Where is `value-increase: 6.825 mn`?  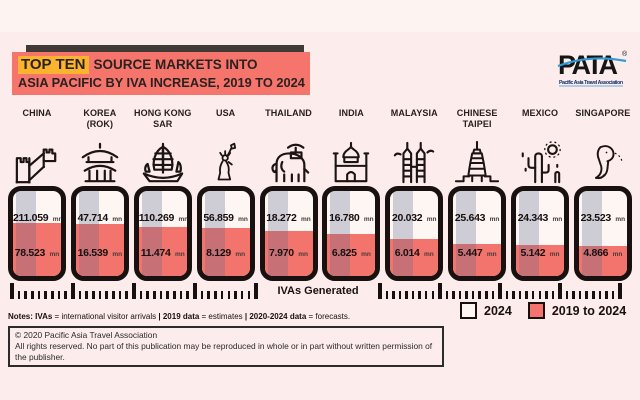 value-increase: 6.825 mn is located at coordinates (351, 253).